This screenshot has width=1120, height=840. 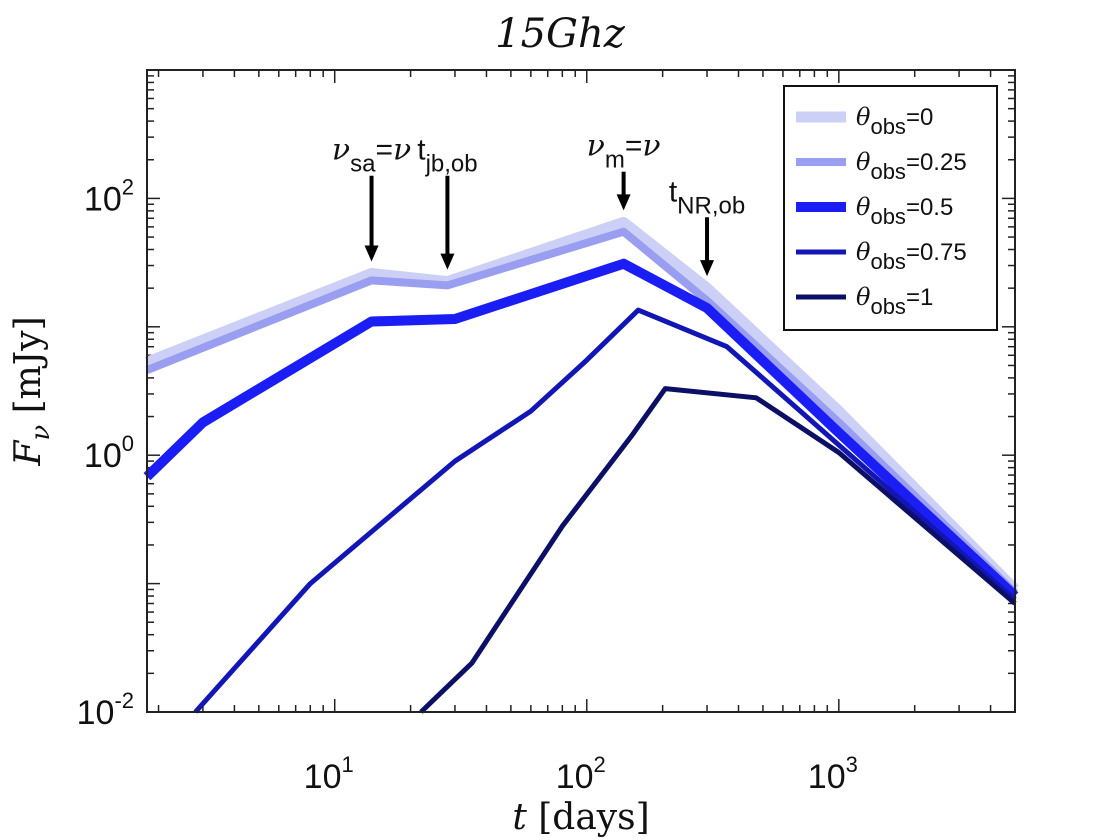 I want to click on nu-m-annotation: νm=ν, so click(x=624, y=170).